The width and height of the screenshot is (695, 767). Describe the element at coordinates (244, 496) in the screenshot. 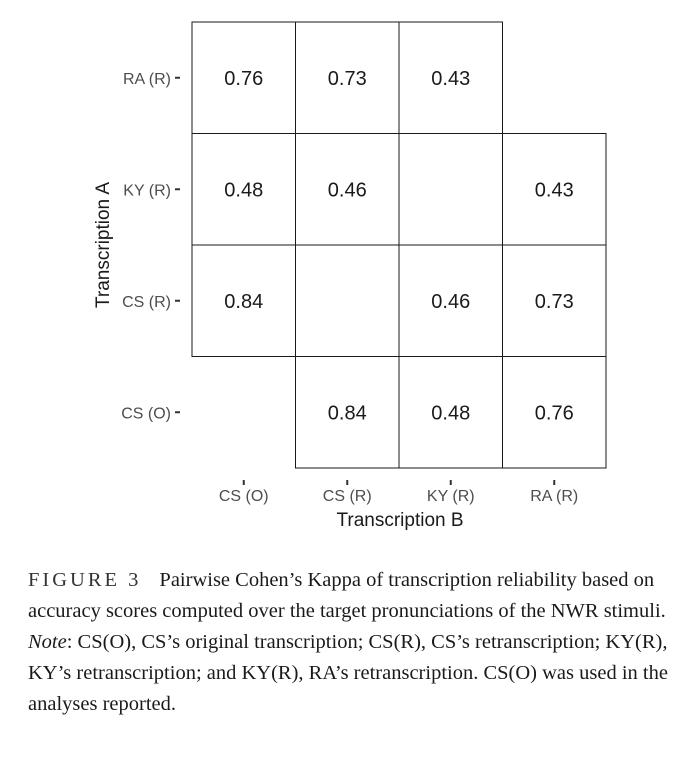

I see `x-tick-label: CS (O)` at that location.